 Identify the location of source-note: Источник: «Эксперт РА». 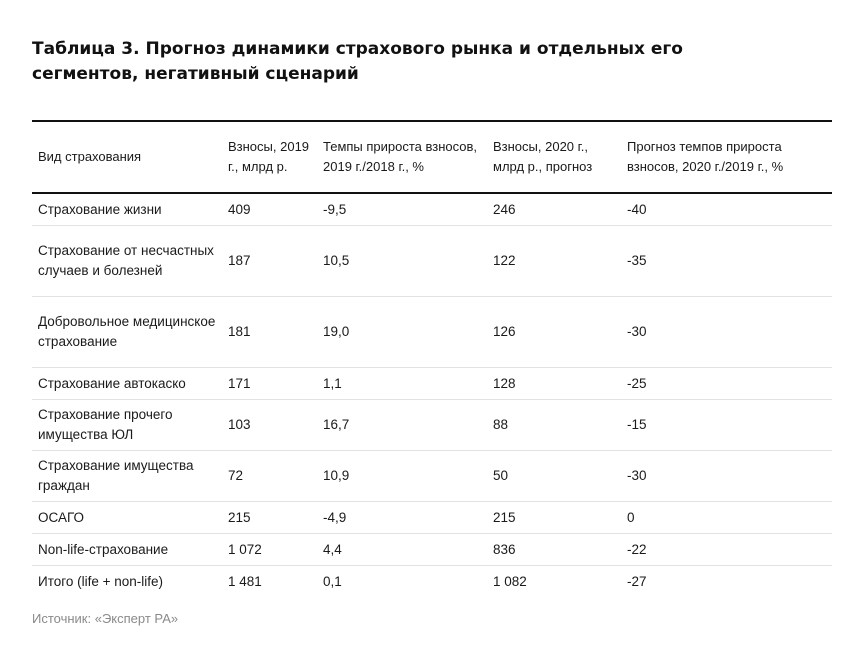
(105, 618).